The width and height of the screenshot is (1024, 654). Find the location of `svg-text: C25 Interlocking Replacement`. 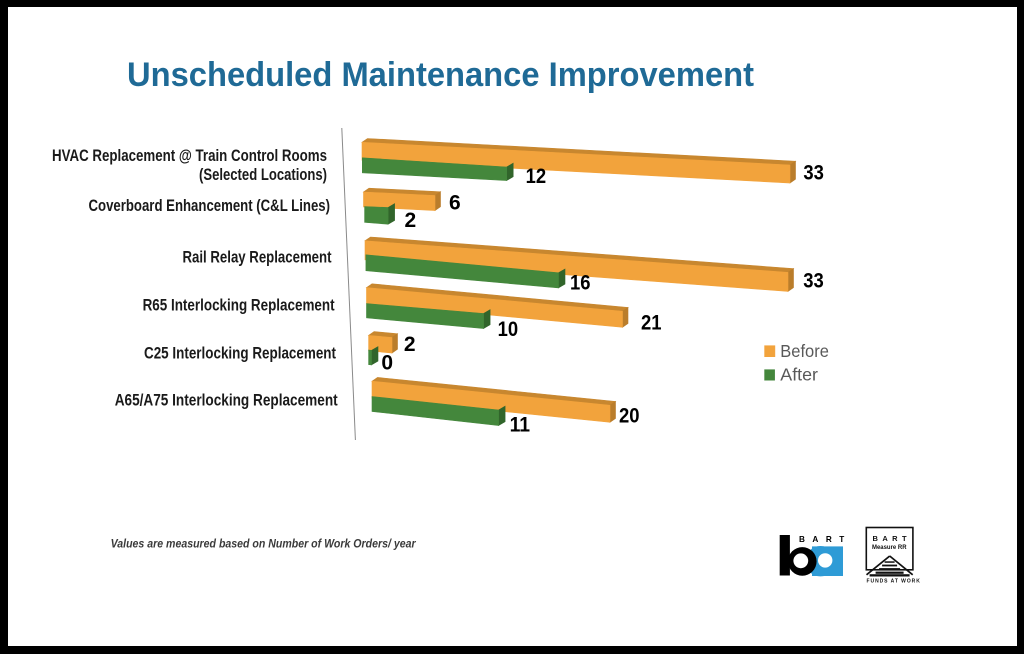

svg-text: C25 Interlocking Replacement is located at coordinates (240, 353).